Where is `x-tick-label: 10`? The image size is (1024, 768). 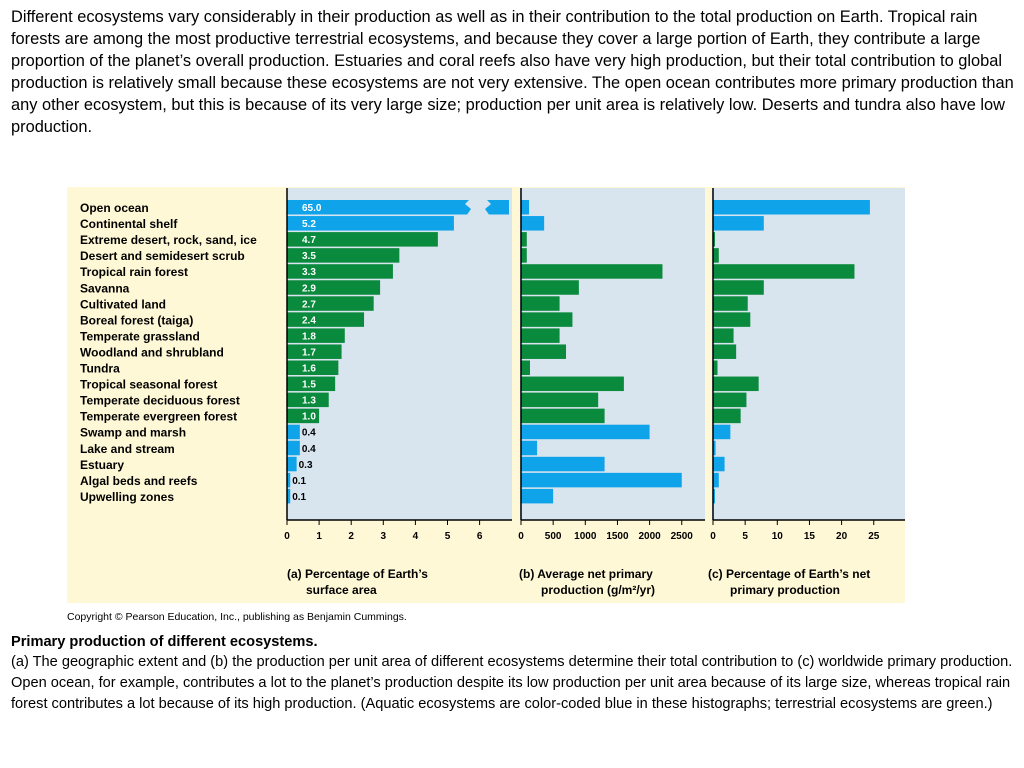 x-tick-label: 10 is located at coordinates (778, 536).